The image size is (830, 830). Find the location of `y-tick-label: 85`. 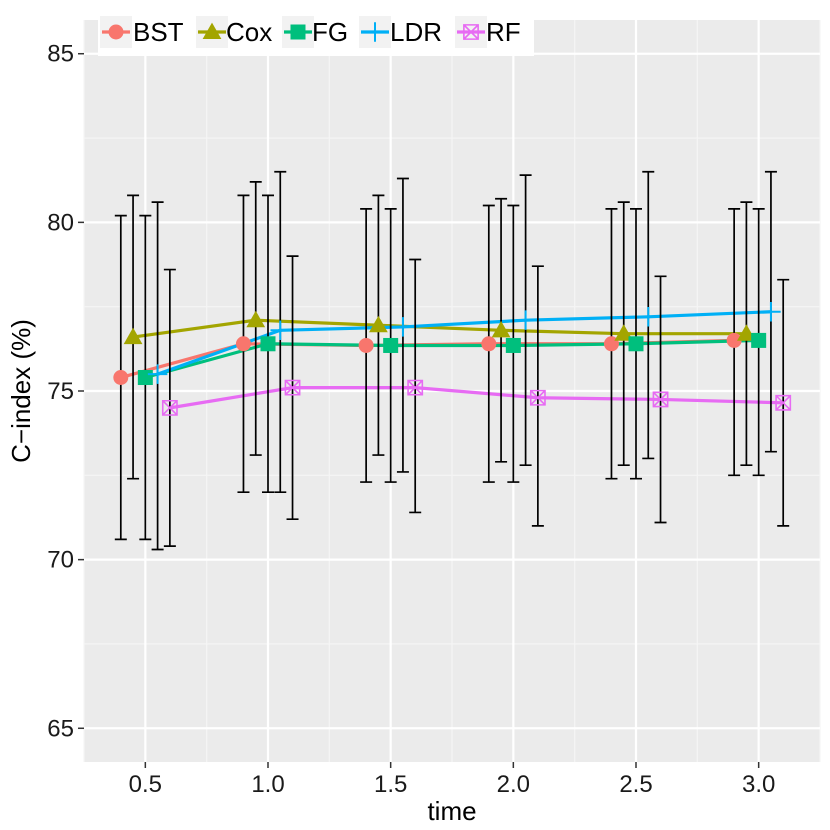

y-tick-label: 85 is located at coordinates (60, 54).